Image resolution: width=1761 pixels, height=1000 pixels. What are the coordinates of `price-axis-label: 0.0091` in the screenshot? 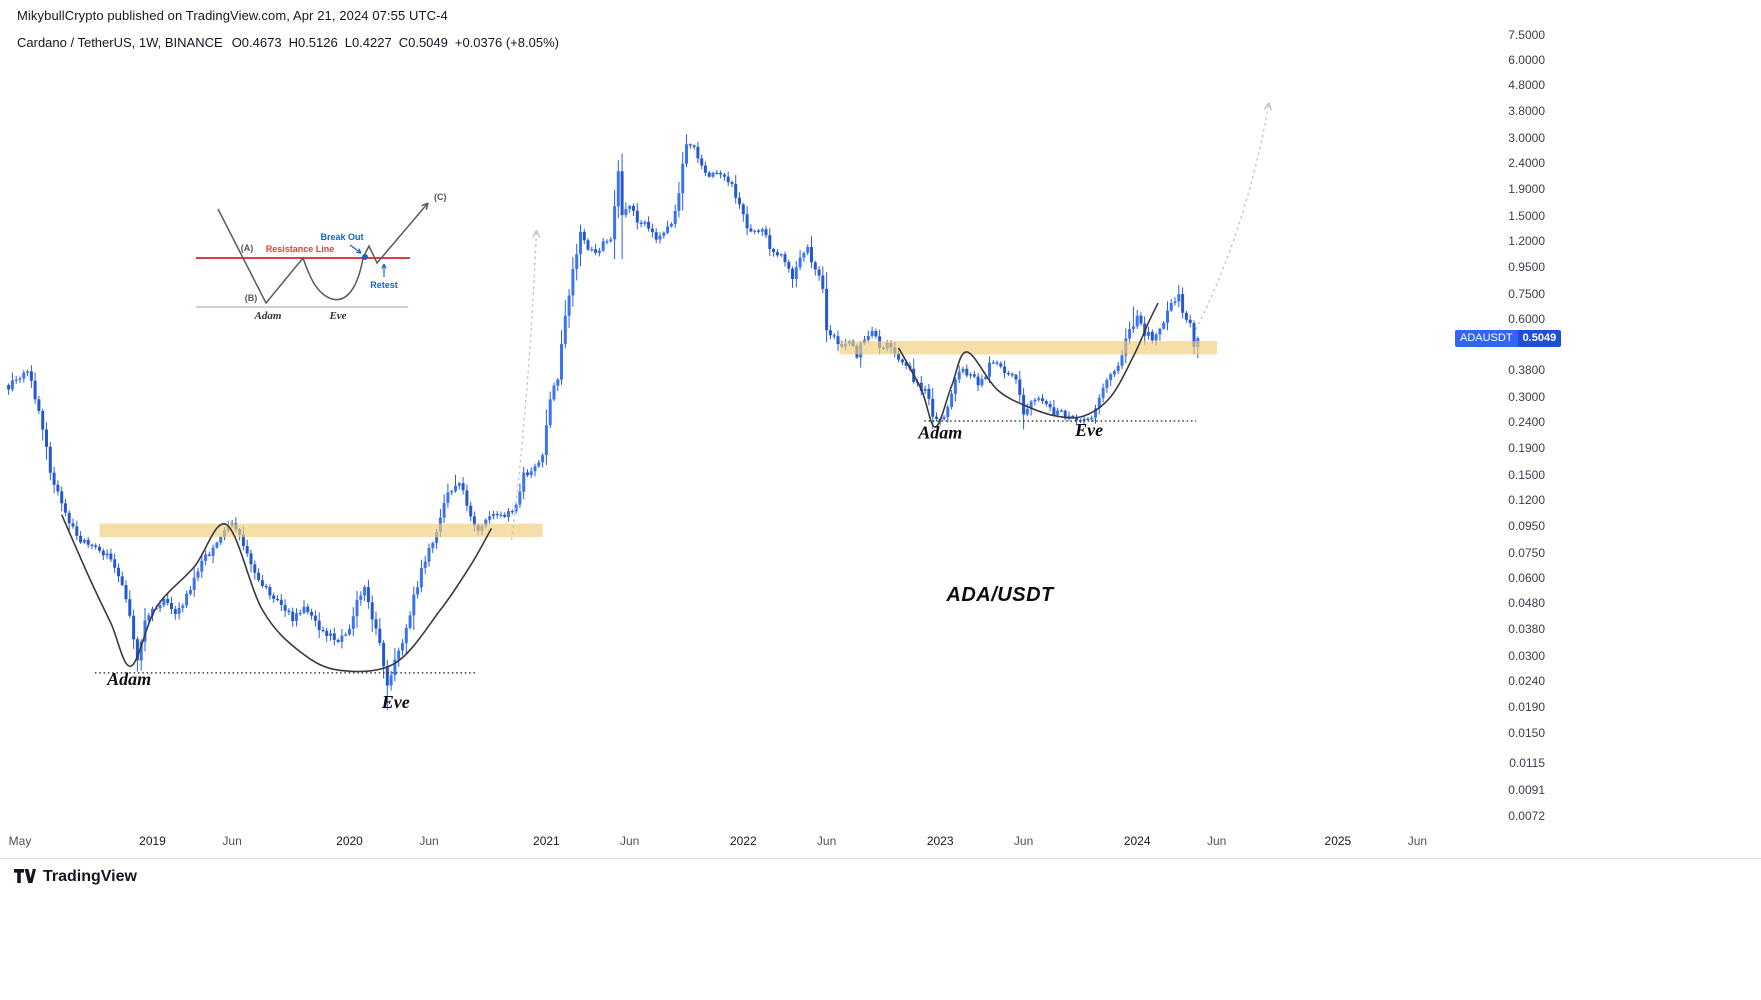 It's located at (1526, 789).